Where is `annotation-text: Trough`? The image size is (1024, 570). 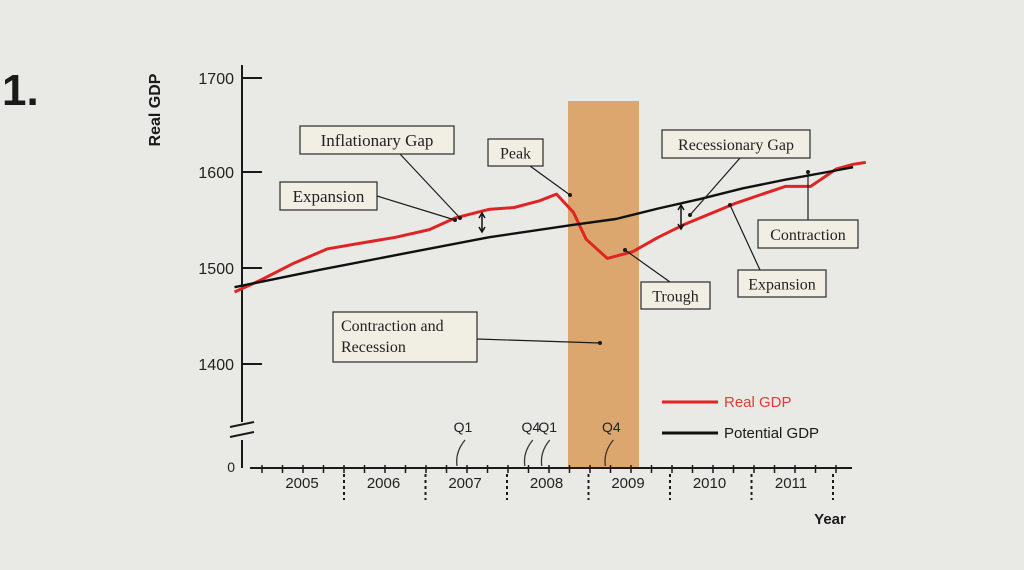
annotation-text: Trough is located at coordinates (675, 297).